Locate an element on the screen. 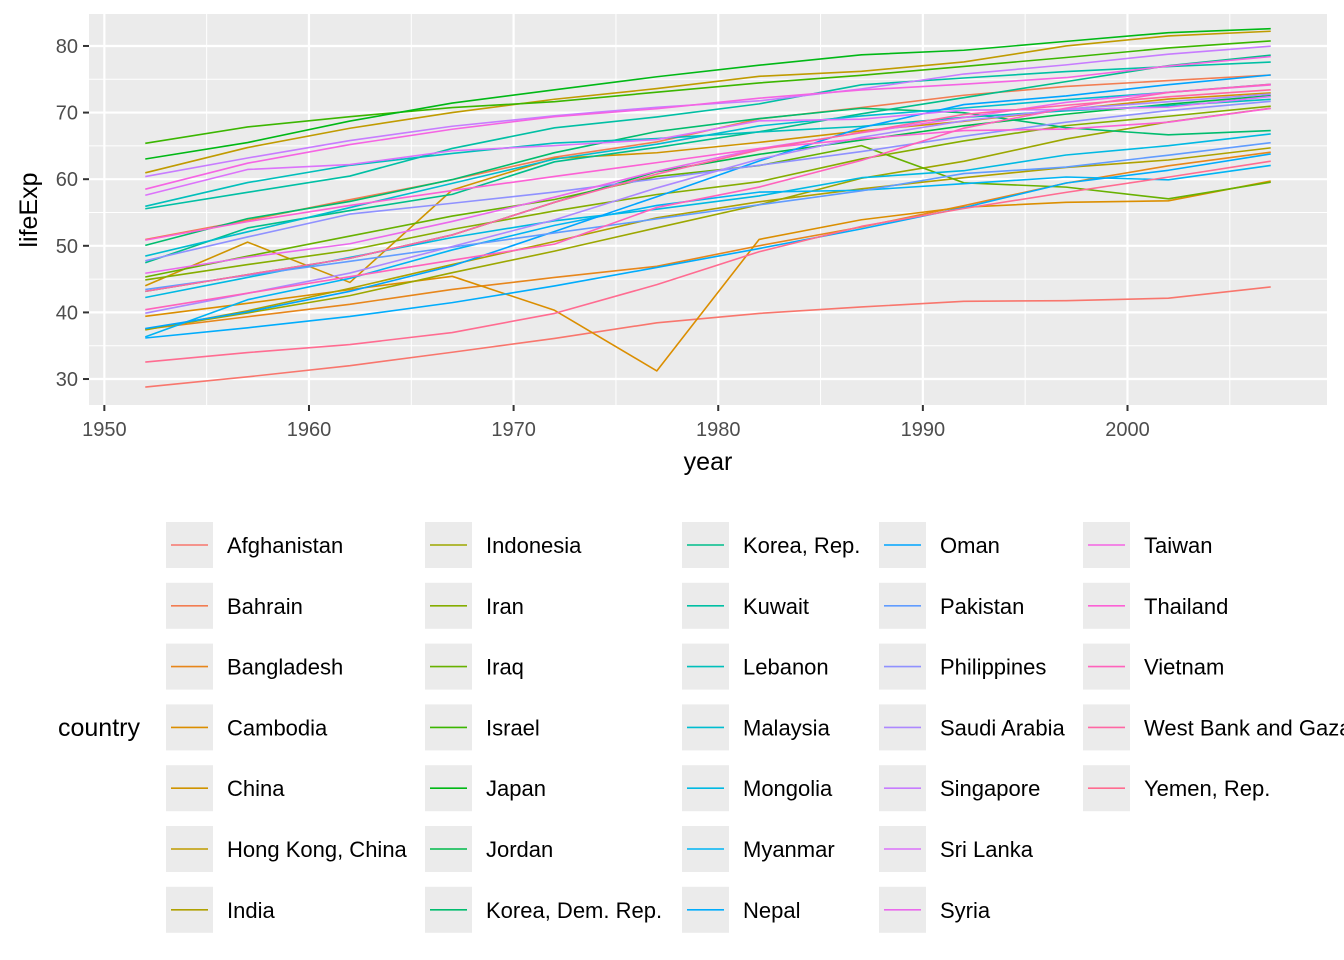  legend-label: Bahrain is located at coordinates (265, 606).